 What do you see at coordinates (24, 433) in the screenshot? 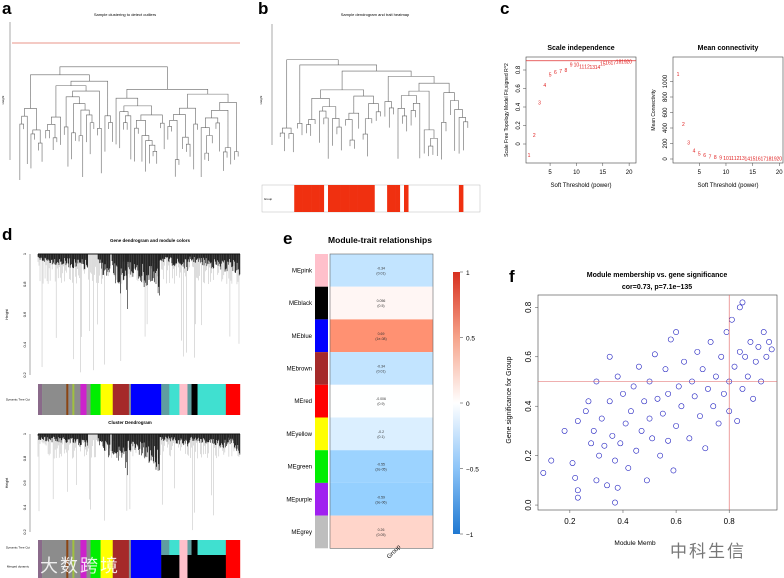
I see `y-tick-label: 1` at bounding box center [24, 433].